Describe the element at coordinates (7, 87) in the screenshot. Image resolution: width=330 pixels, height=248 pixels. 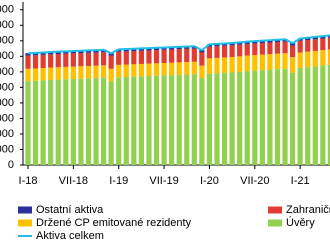
I see `y-tick-label: 5000` at that location.